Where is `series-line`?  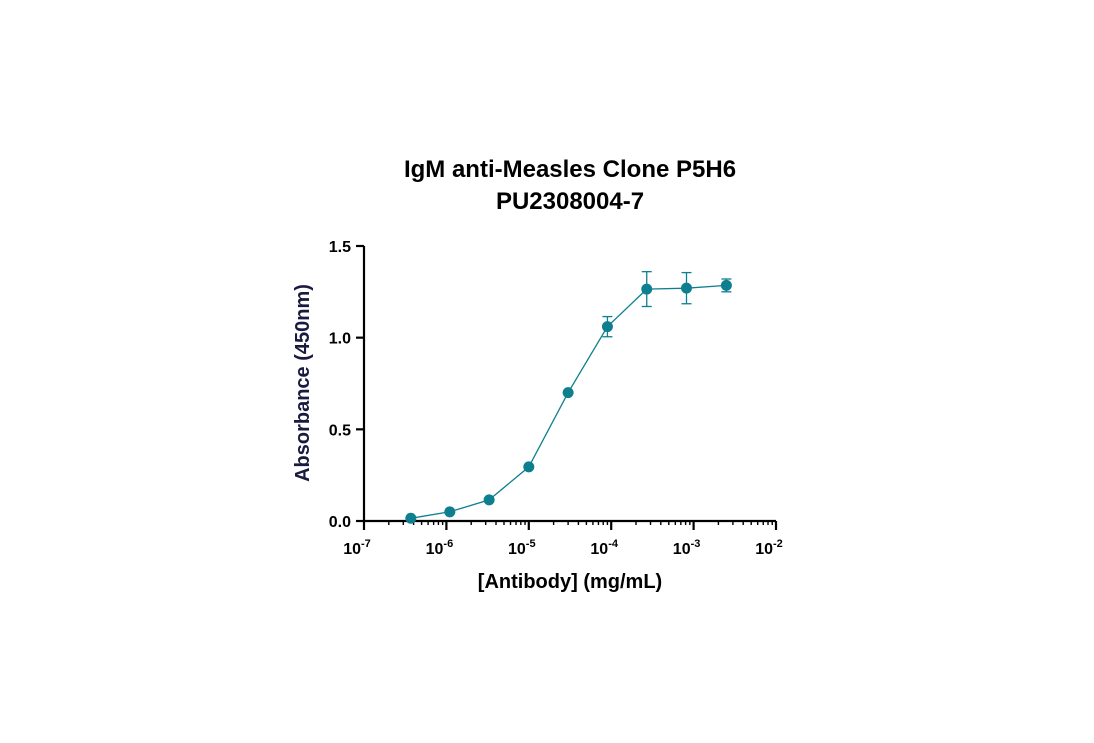 series-line is located at coordinates (568, 401).